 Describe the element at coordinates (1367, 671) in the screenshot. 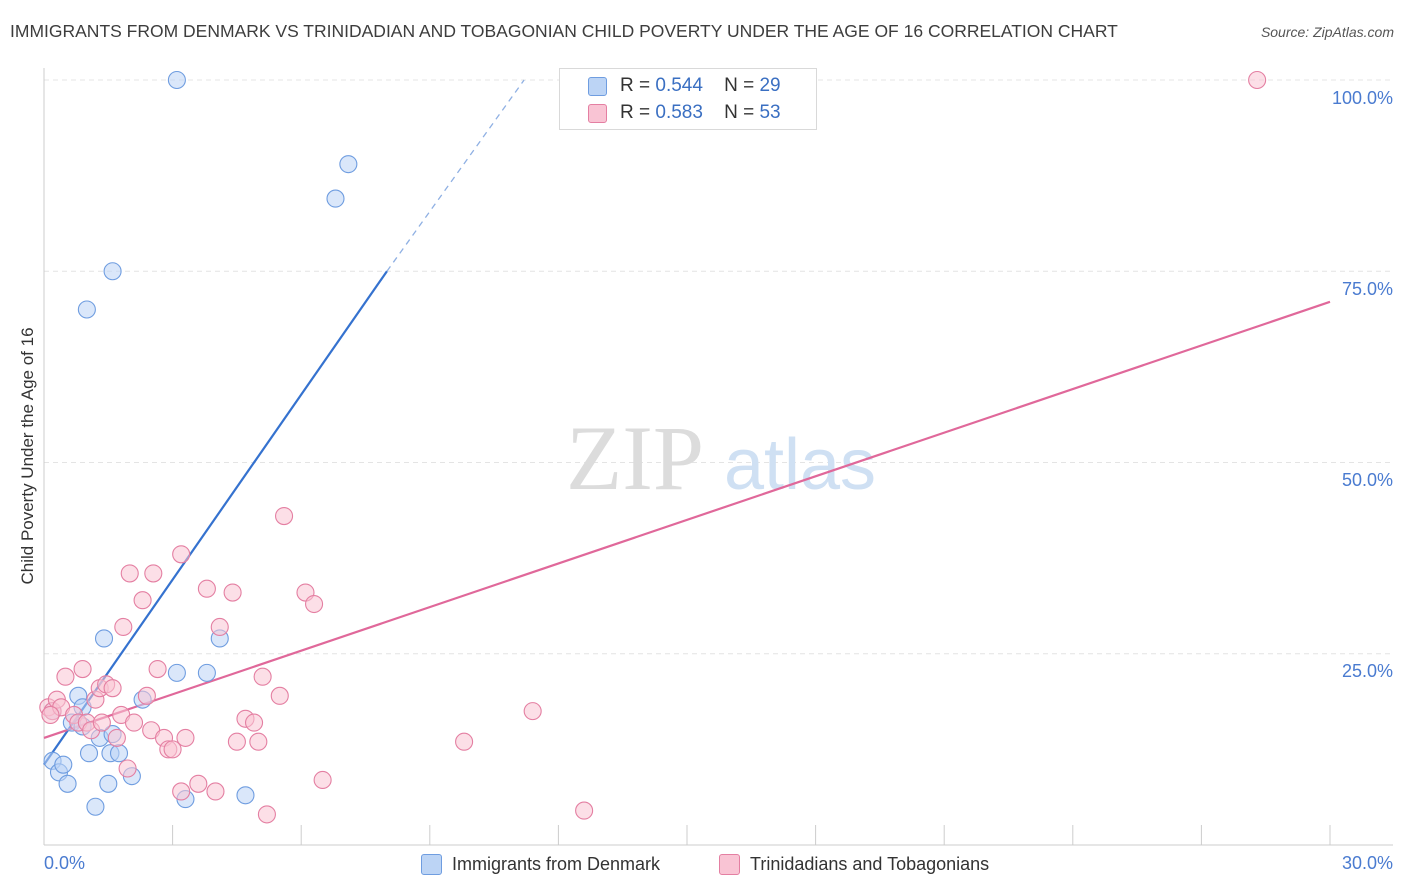

I see `y-tick-label: 25.0%` at that location.